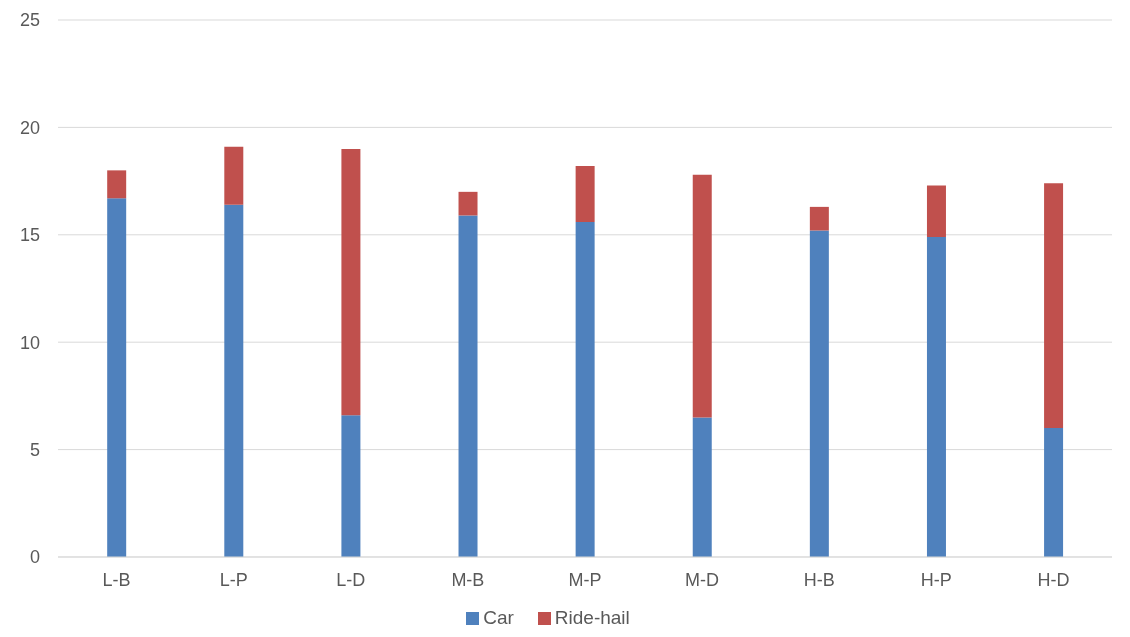  I want to click on y-tick-label: 20, so click(29, 127).